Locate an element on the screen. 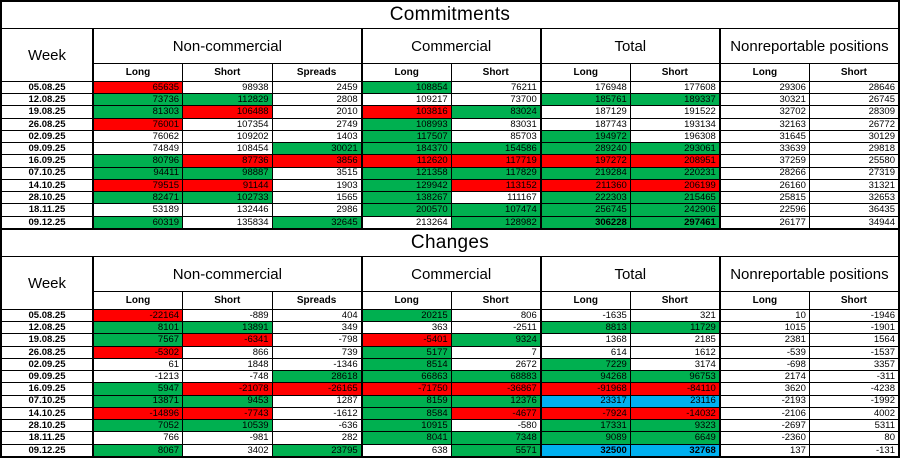 The height and width of the screenshot is (459, 900). value-cell: 96753 is located at coordinates (675, 377).